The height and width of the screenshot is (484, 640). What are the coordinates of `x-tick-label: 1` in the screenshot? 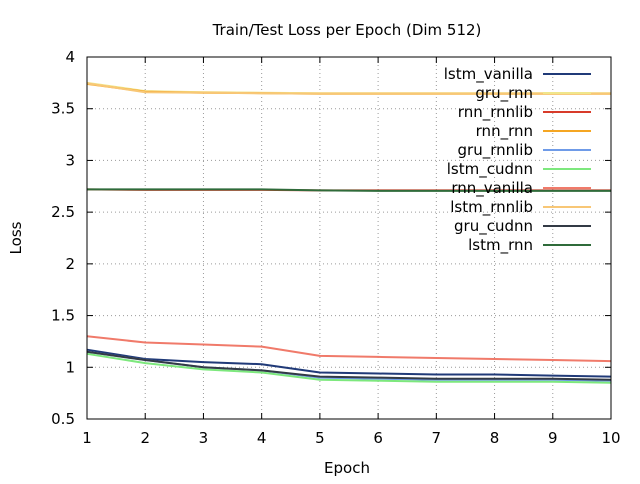 It's located at (87, 438).